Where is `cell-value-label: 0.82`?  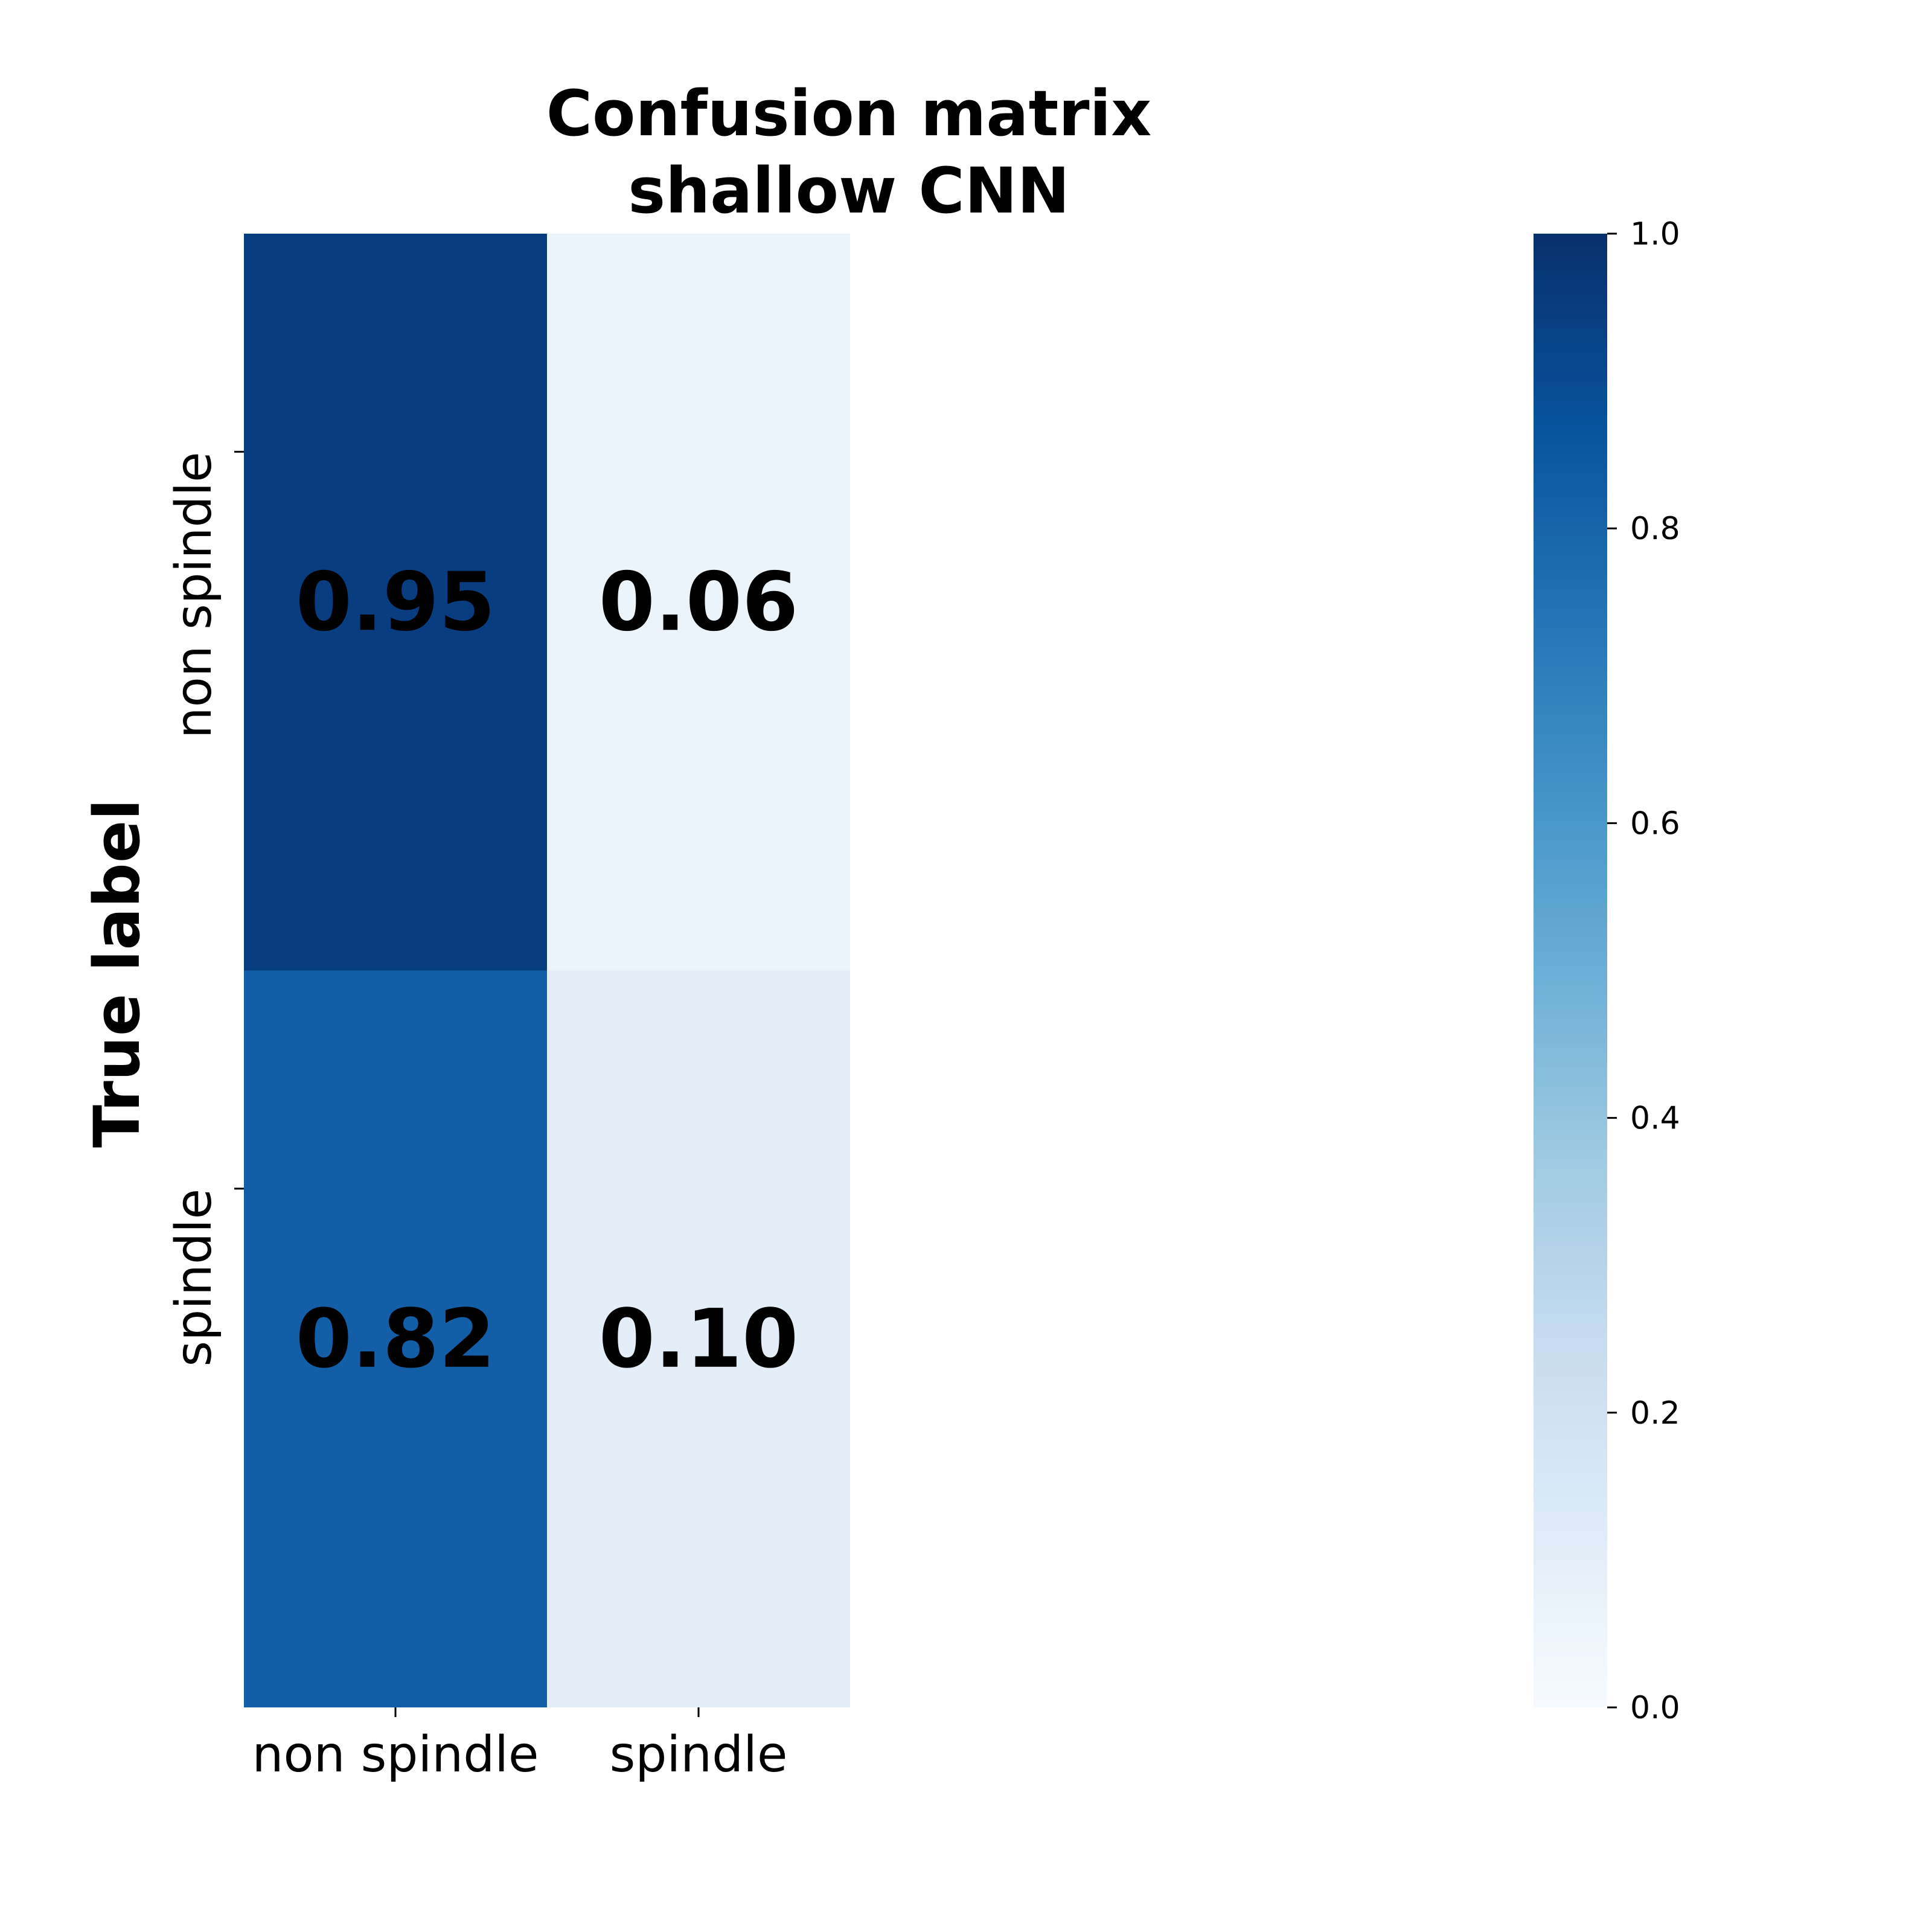 cell-value-label: 0.82 is located at coordinates (396, 1339).